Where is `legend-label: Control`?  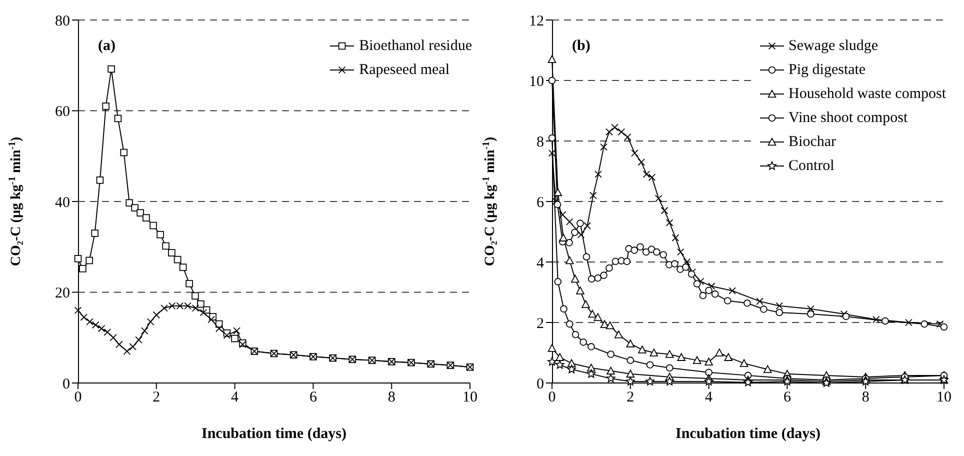 legend-label: Control is located at coordinates (811, 166).